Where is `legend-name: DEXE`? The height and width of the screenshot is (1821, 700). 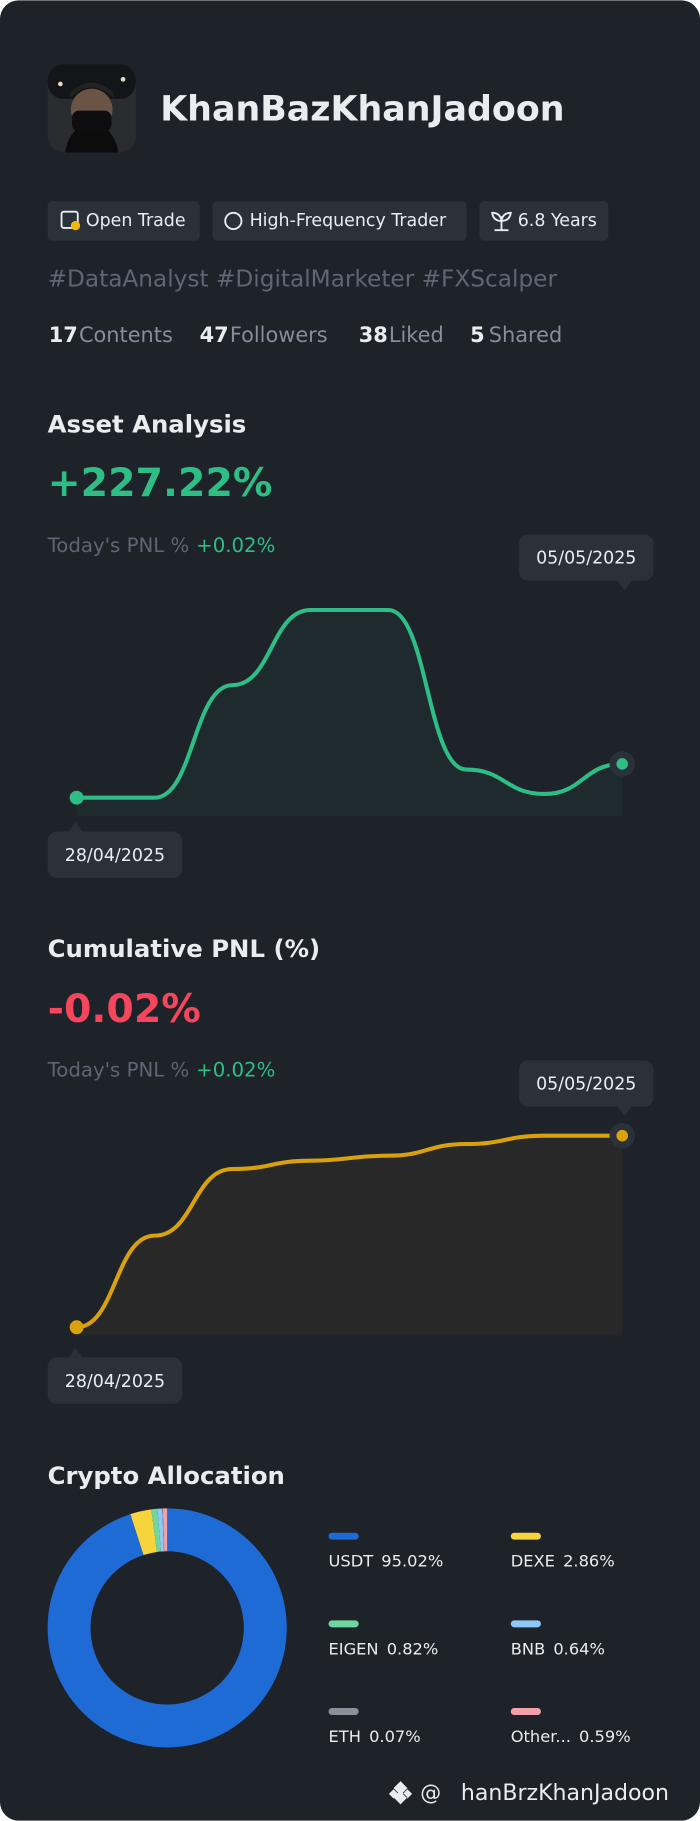 legend-name: DEXE is located at coordinates (533, 1560).